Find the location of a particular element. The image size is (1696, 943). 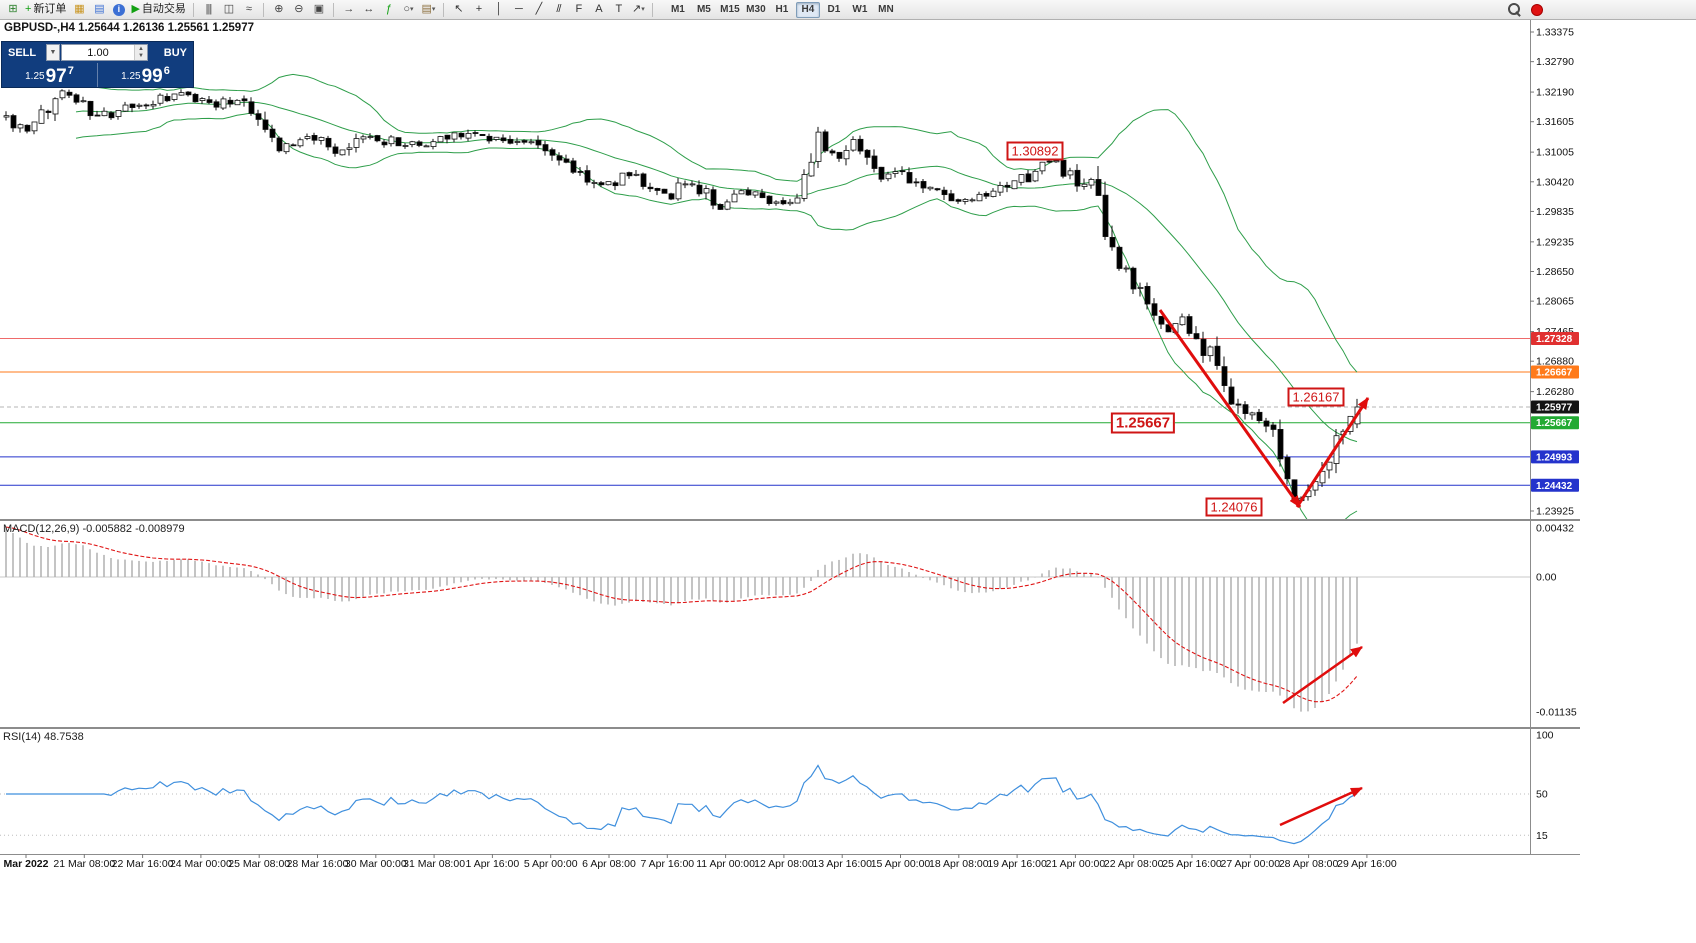

current-price-chip is located at coordinates (1555, 407).